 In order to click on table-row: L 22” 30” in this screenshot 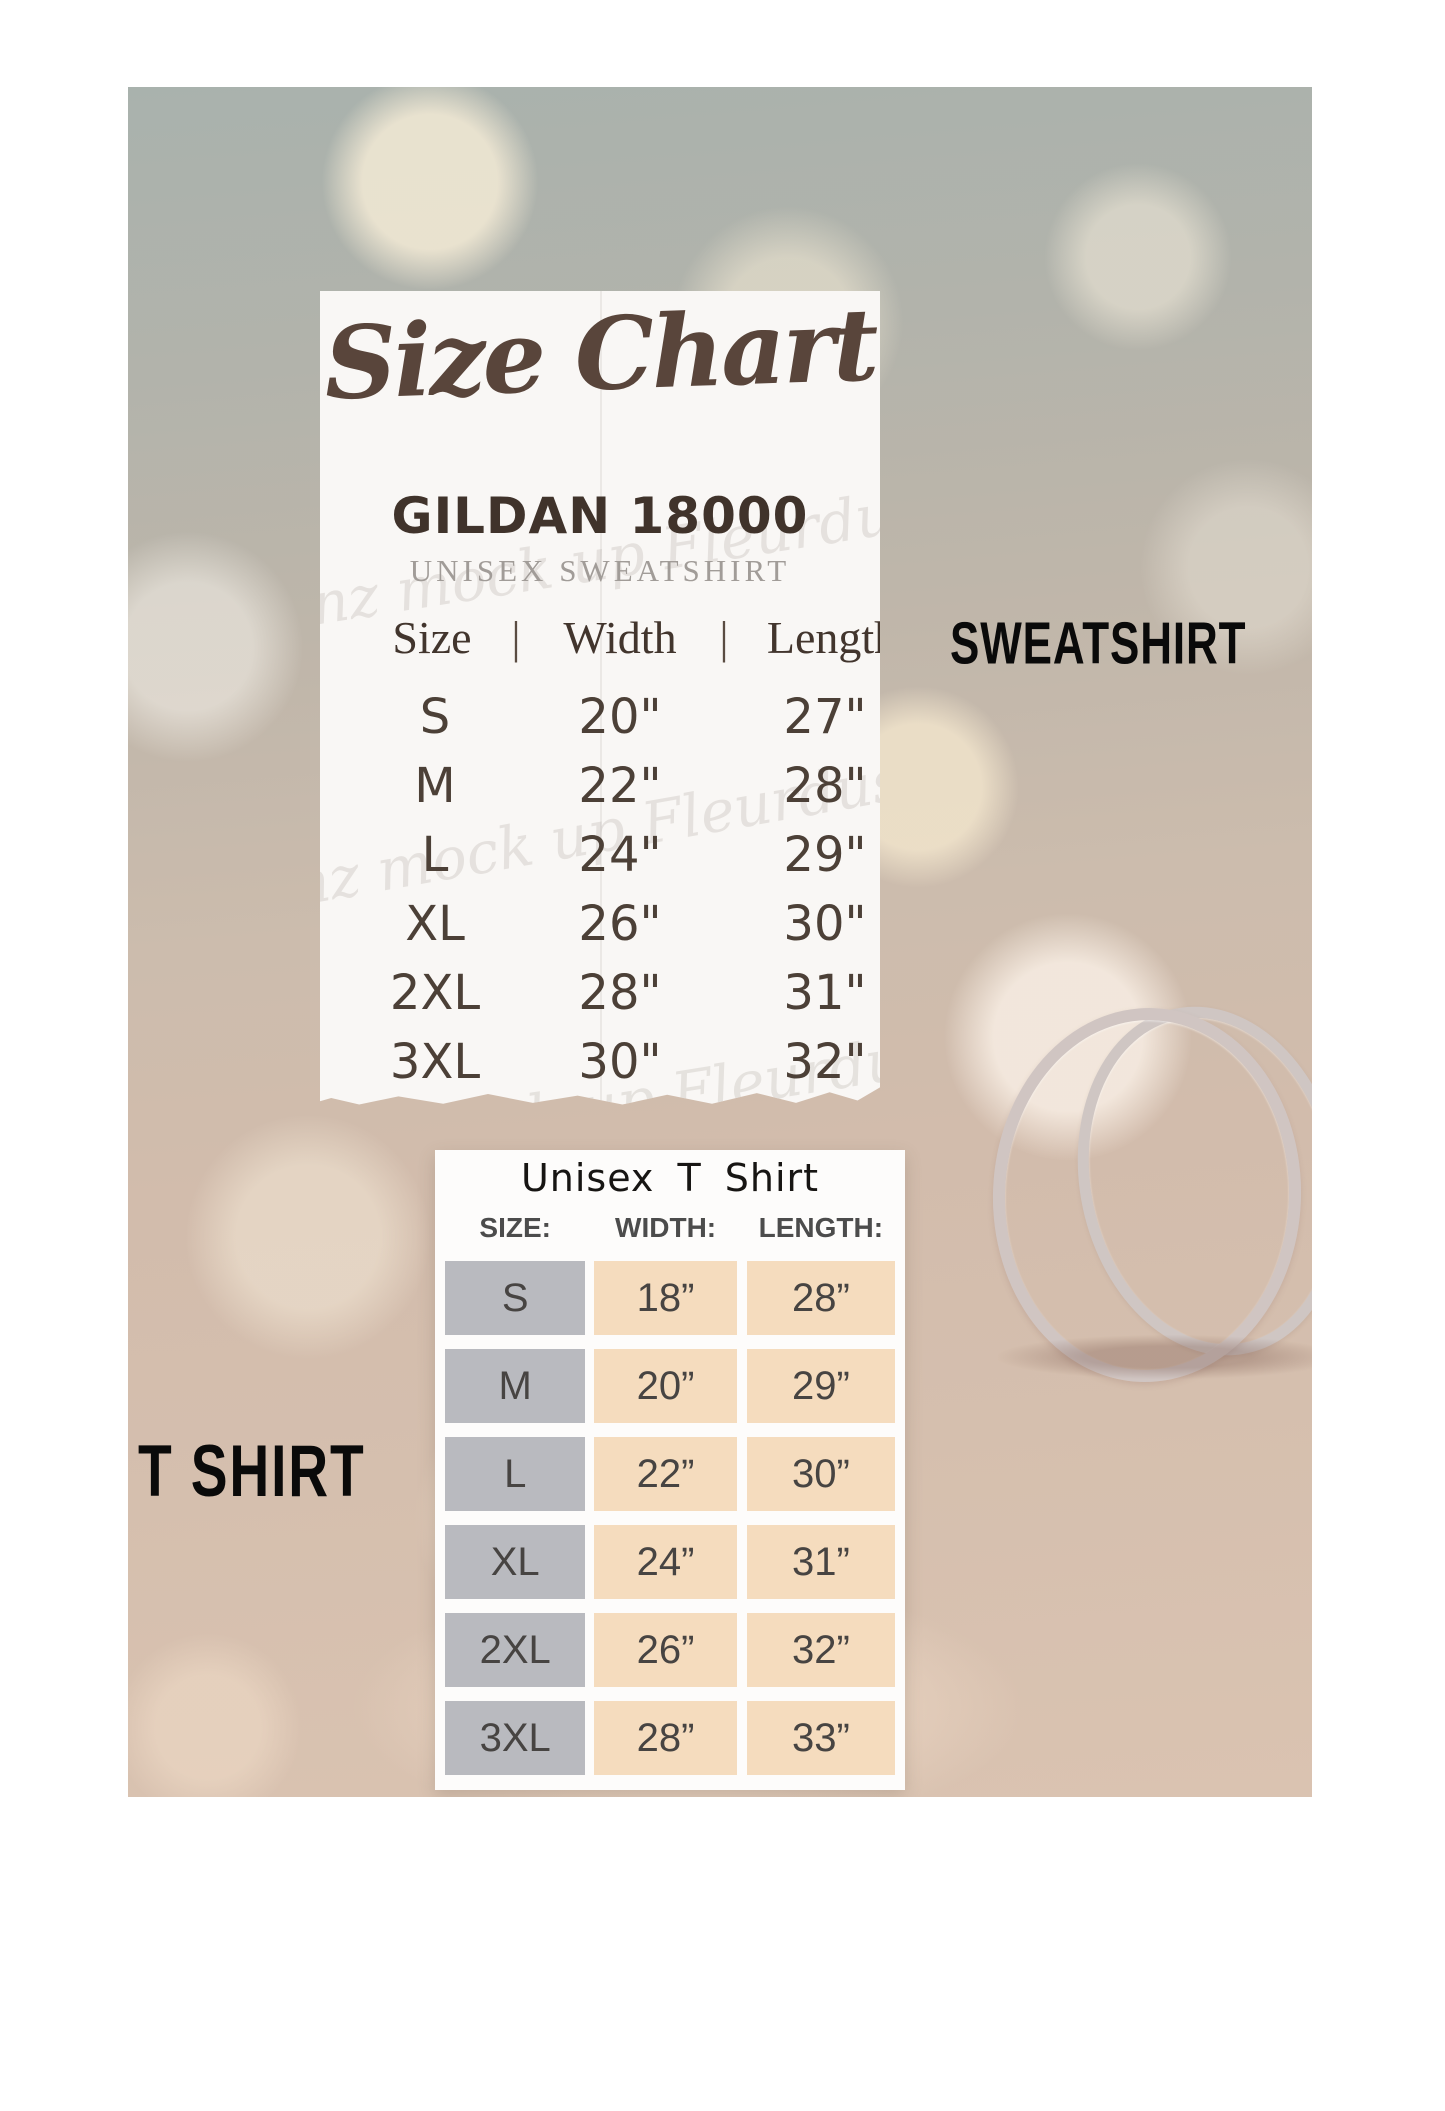, I will do `click(670, 1474)`.